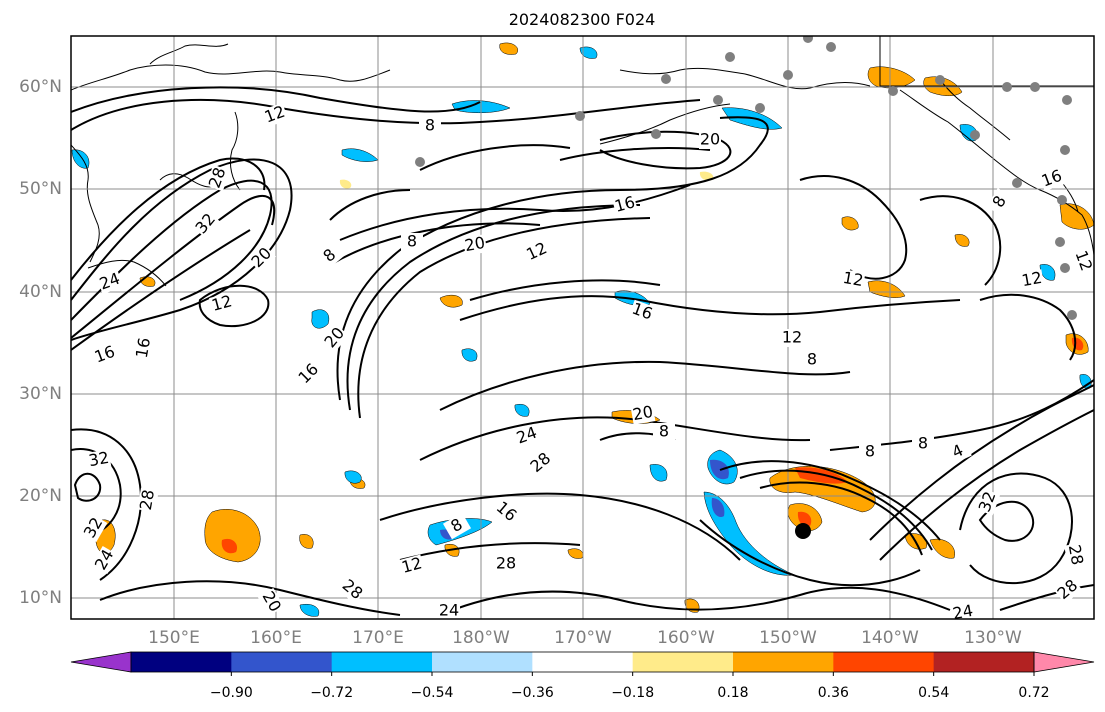 The image size is (1105, 712). I want to click on longitude-label: 170°W, so click(583, 638).